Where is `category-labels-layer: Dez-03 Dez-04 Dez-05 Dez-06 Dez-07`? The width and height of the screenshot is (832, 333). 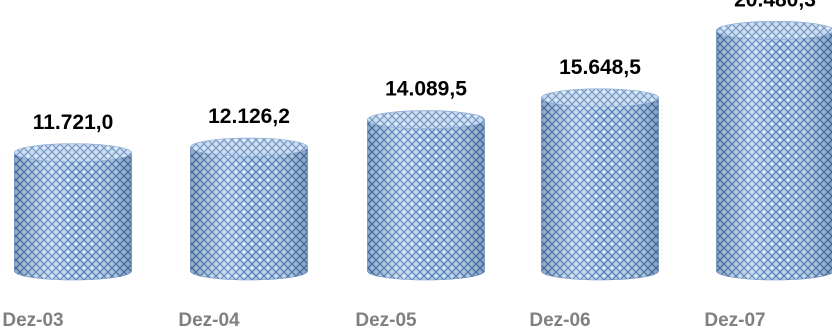
category-labels-layer: Dez-03 Dez-04 Dez-05 Dez-06 Dez-07 is located at coordinates (383, 320).